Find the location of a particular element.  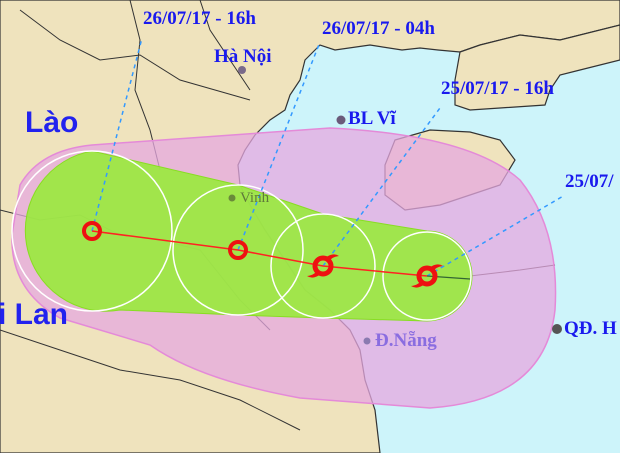

forecast-time-label: 25/07/ is located at coordinates (589, 181).